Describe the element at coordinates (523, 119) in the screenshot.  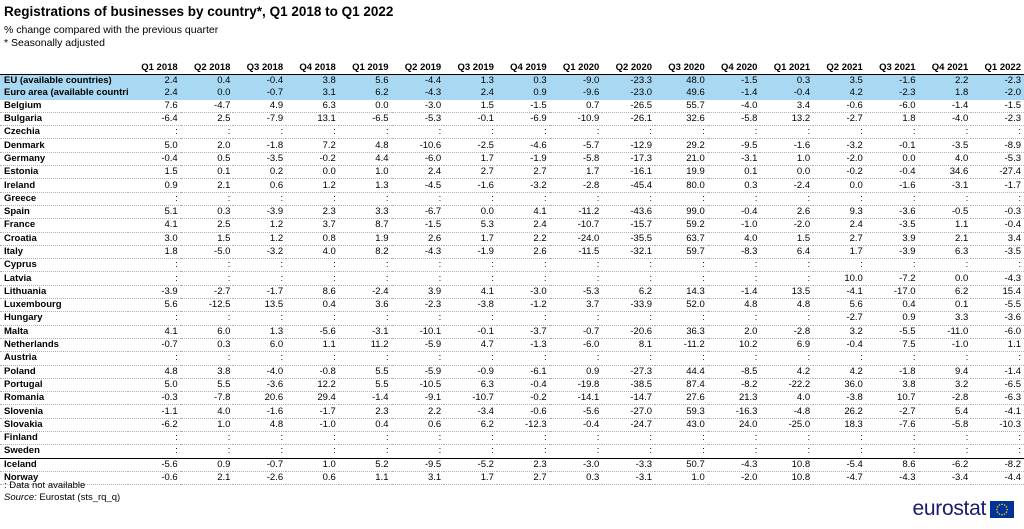
I see `table-cell: -6.9` at that location.